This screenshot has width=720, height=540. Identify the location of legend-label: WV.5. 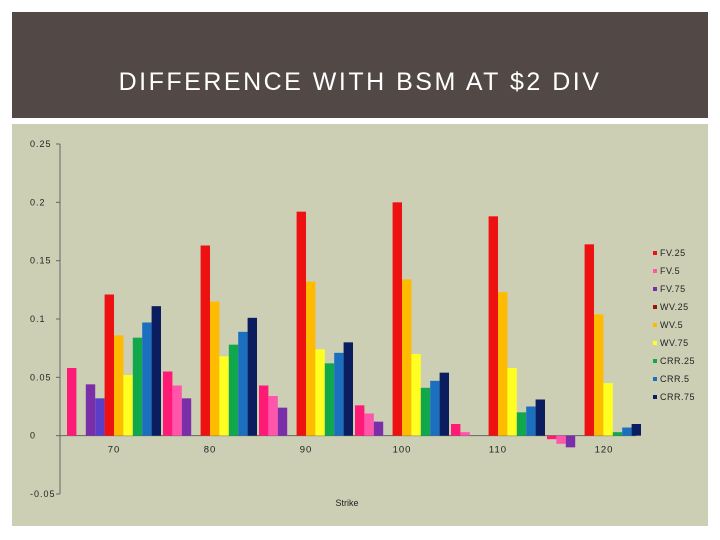
(671, 325).